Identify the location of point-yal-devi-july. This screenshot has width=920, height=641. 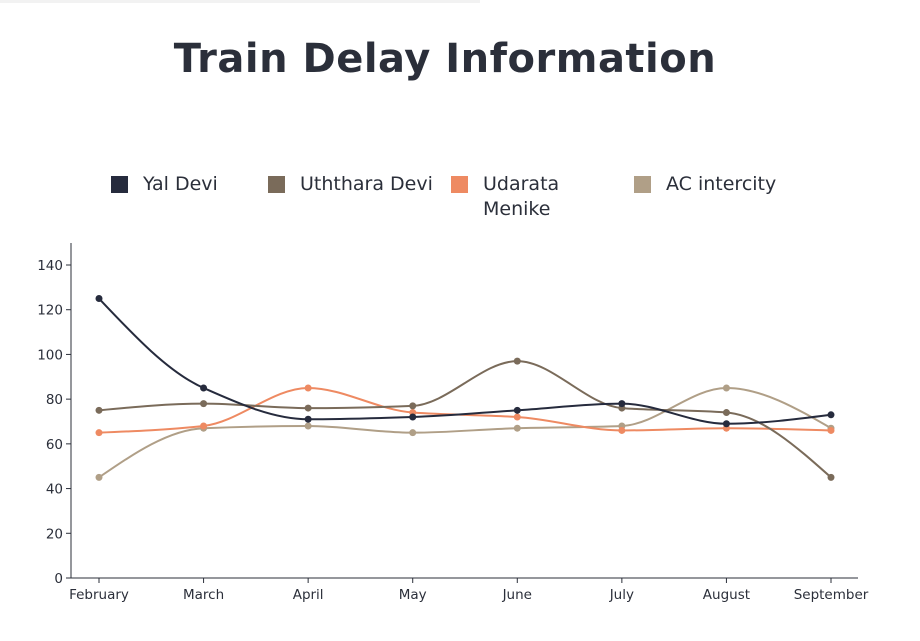
(622, 404).